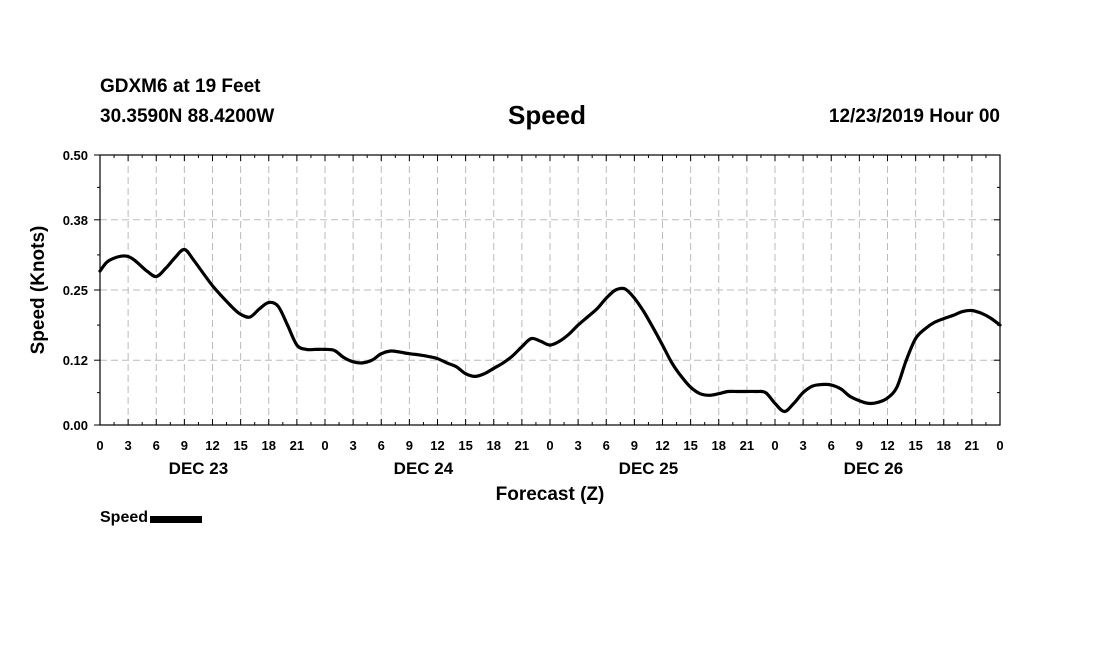 The image size is (1100, 650). I want to click on y-tick-label: 0.00, so click(75, 425).